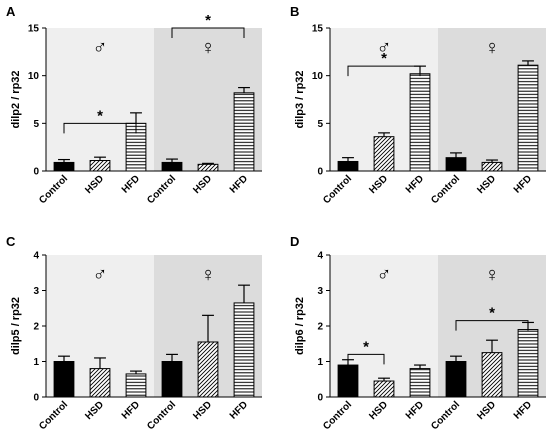  Describe the element at coordinates (300, 99) in the screenshot. I see `y-axis-label: dilp3 / rp32` at that location.